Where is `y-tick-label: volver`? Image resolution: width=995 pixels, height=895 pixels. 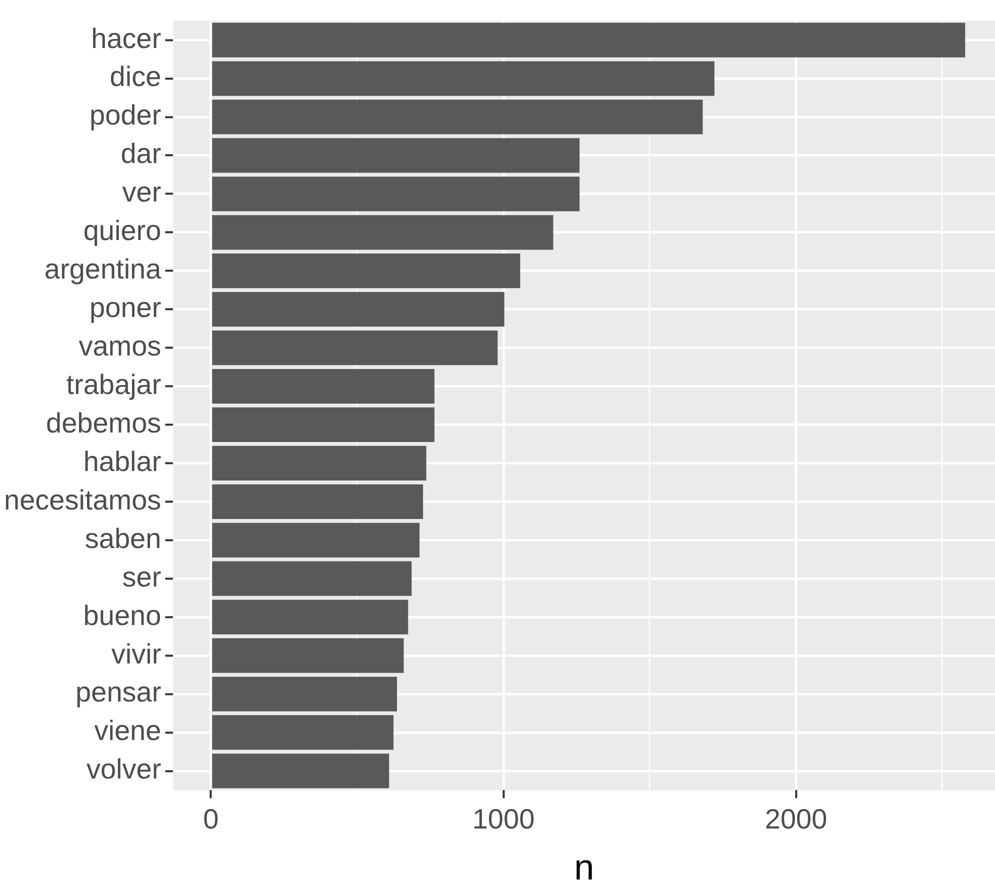 y-tick-label: volver is located at coordinates (124, 769).